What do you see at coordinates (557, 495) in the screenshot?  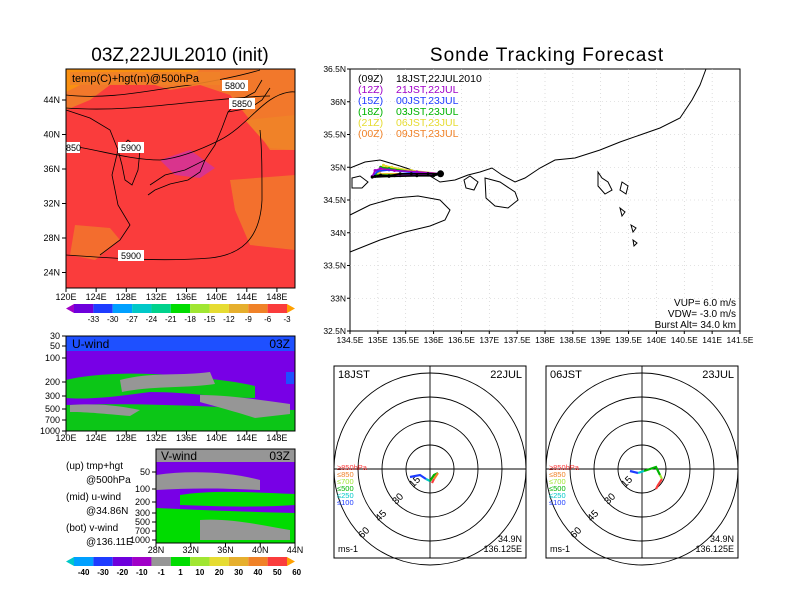 I see `hodograph-level-label: ≤250` at bounding box center [557, 495].